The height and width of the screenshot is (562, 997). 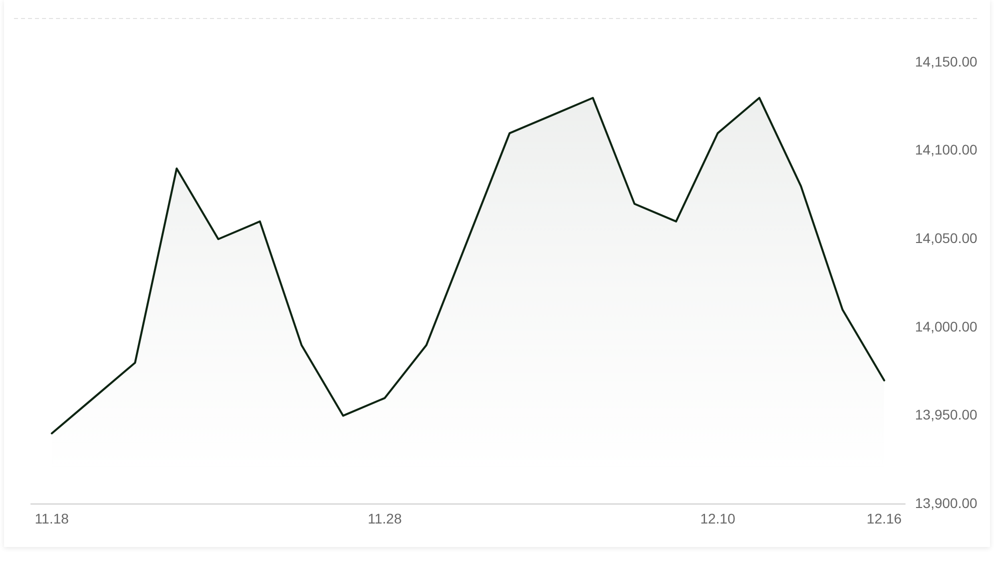 I want to click on x-tick-label: 12.10, so click(x=718, y=518).